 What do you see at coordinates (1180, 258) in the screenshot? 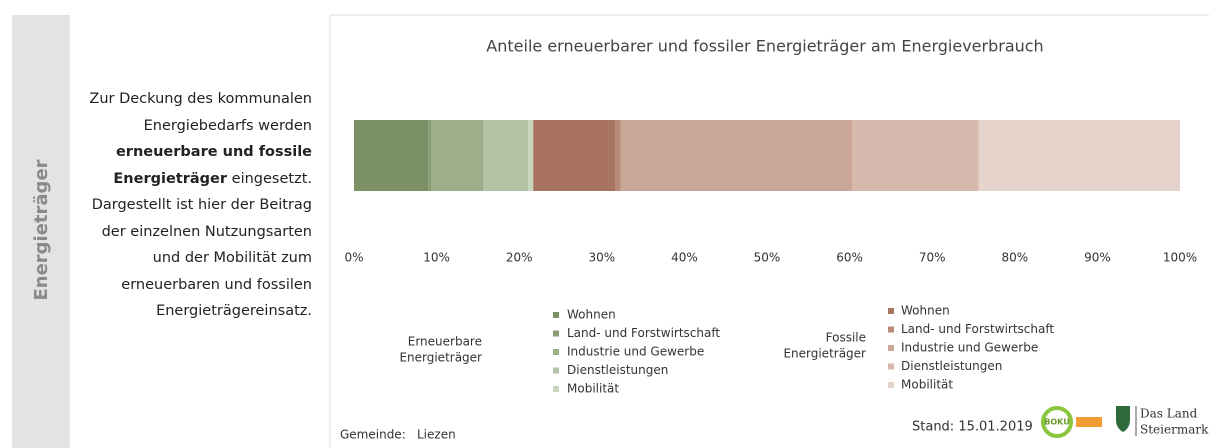
I see `x-tick-label: 100%` at bounding box center [1180, 258].